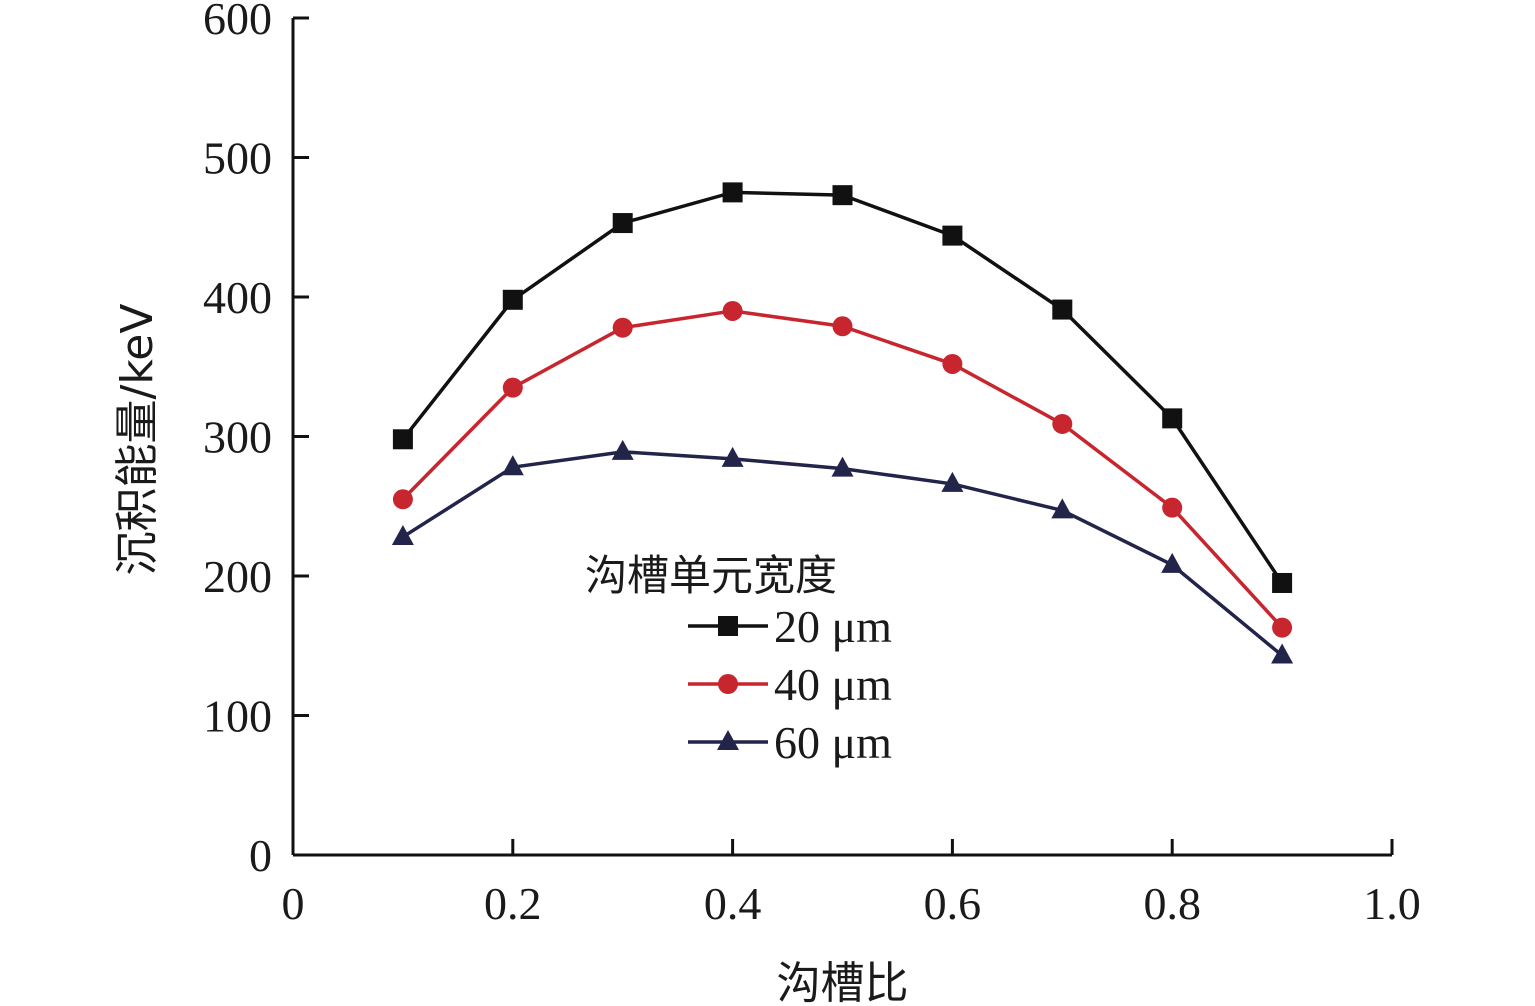  I want to click on y-tick-label: 600, so click(237, 22).